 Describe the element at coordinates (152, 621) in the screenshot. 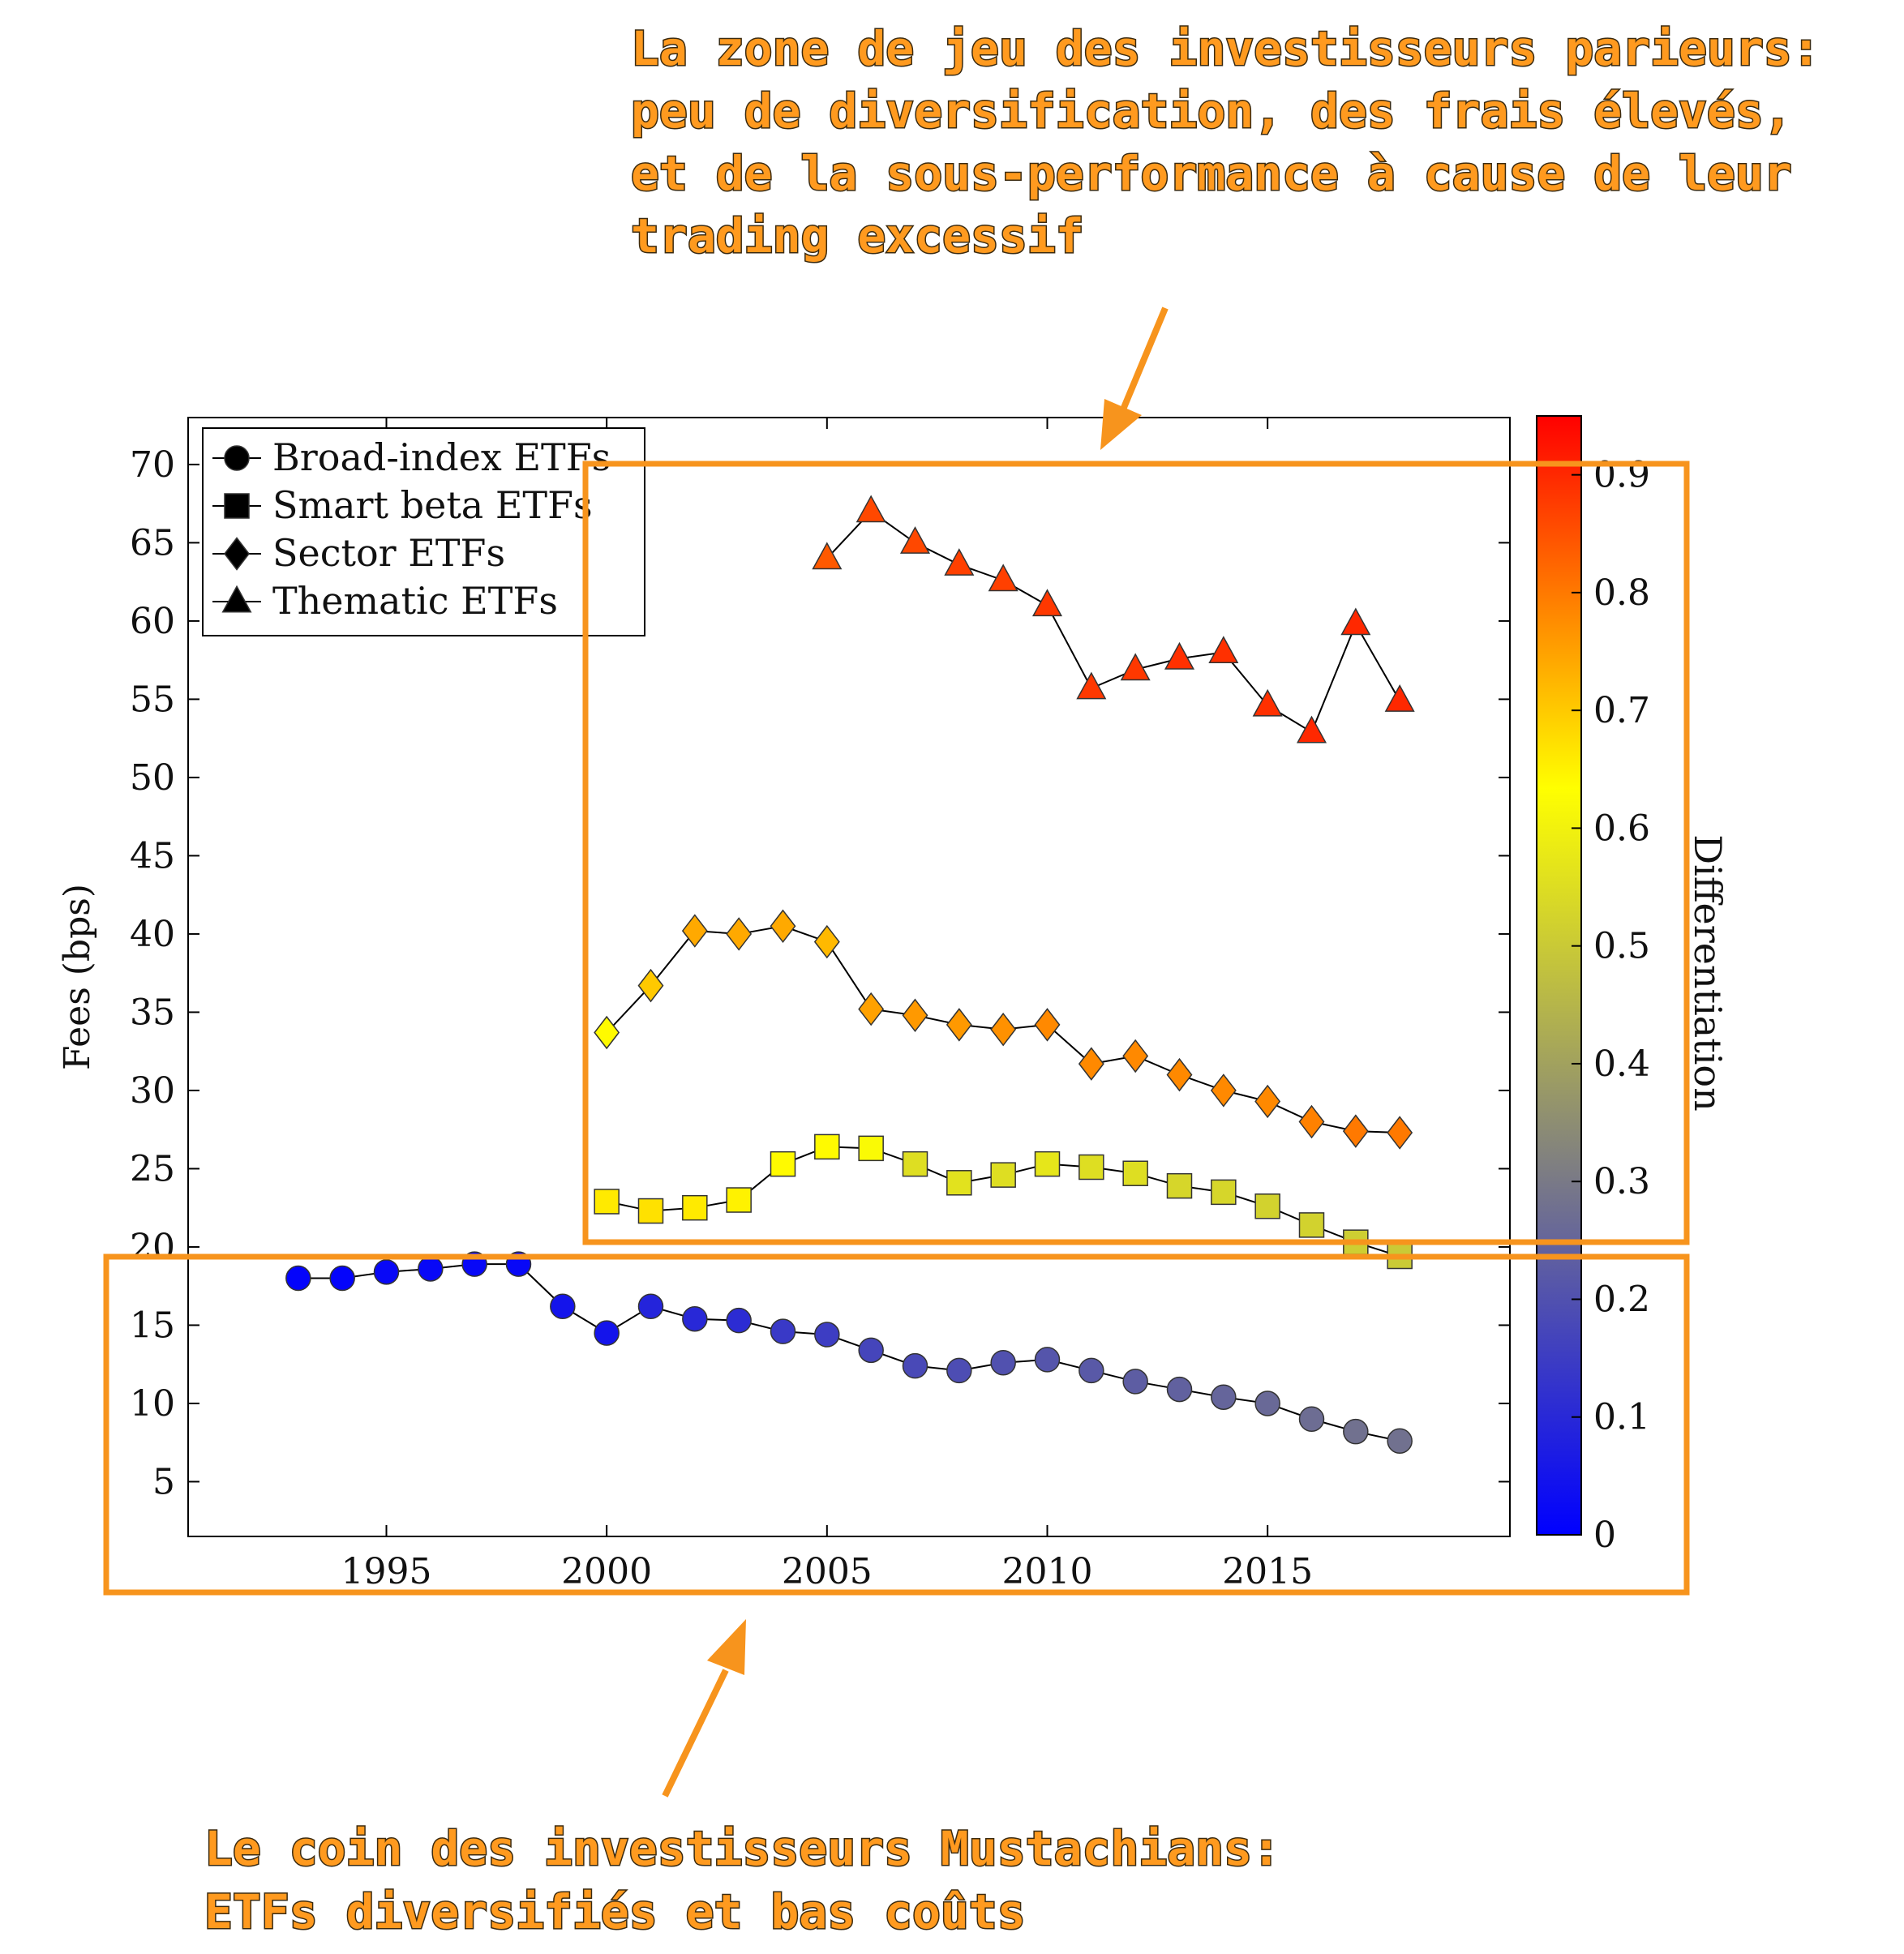

I see `y-tick-label: 60` at that location.